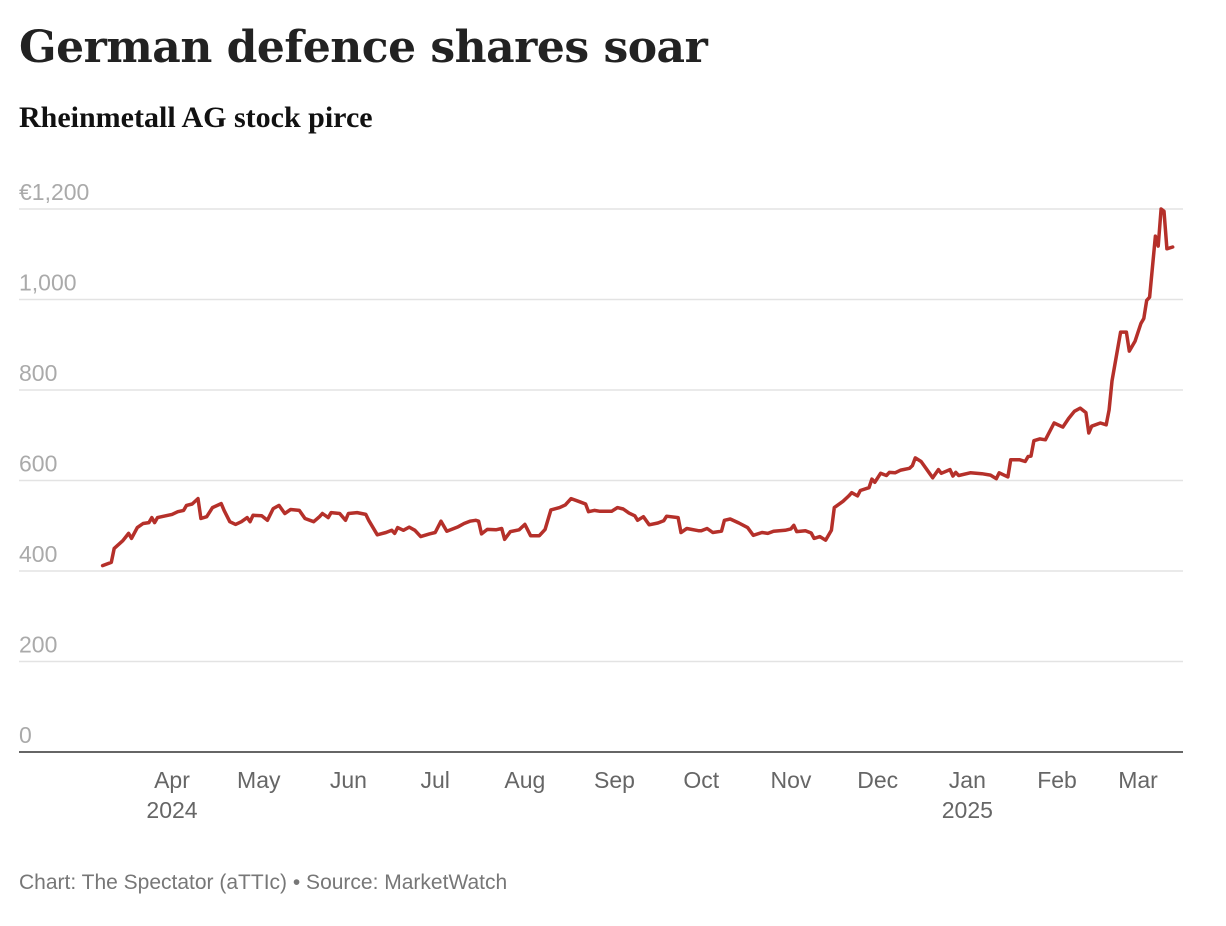  I want to click on x-tick-label: Dec, so click(877, 780).